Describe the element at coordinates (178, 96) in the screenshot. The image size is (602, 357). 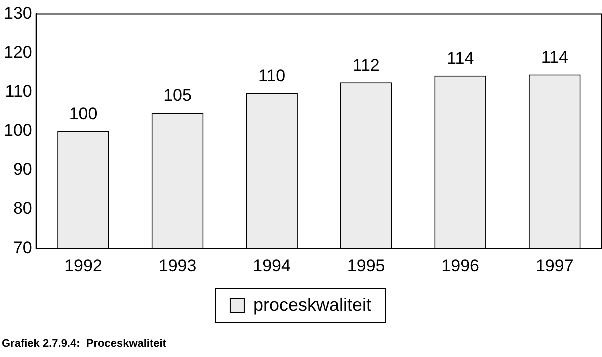
I see `data-label: 105` at that location.